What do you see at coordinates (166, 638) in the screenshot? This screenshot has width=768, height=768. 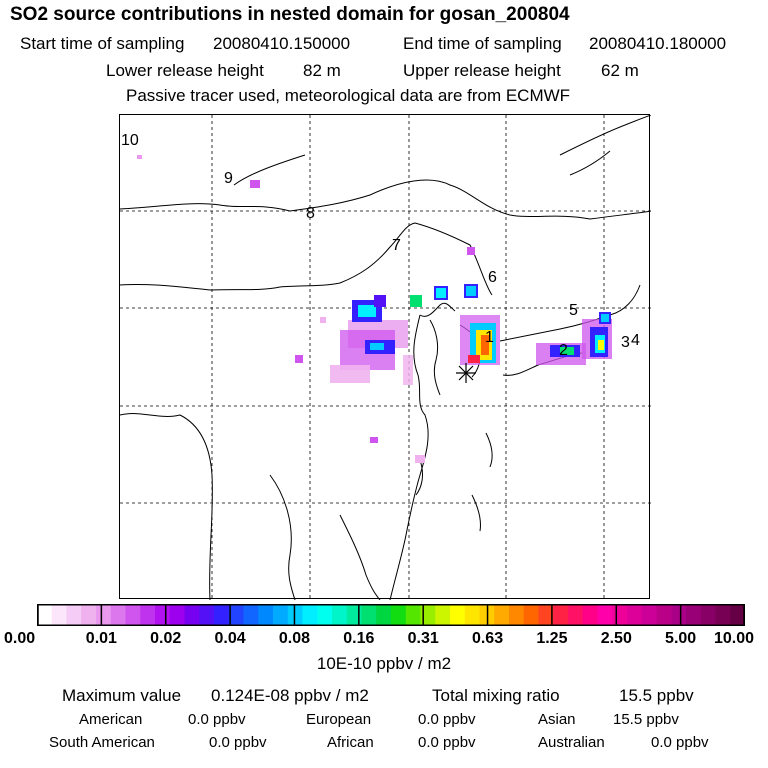 I see `colorbar-tick-label: 0.02` at bounding box center [166, 638].